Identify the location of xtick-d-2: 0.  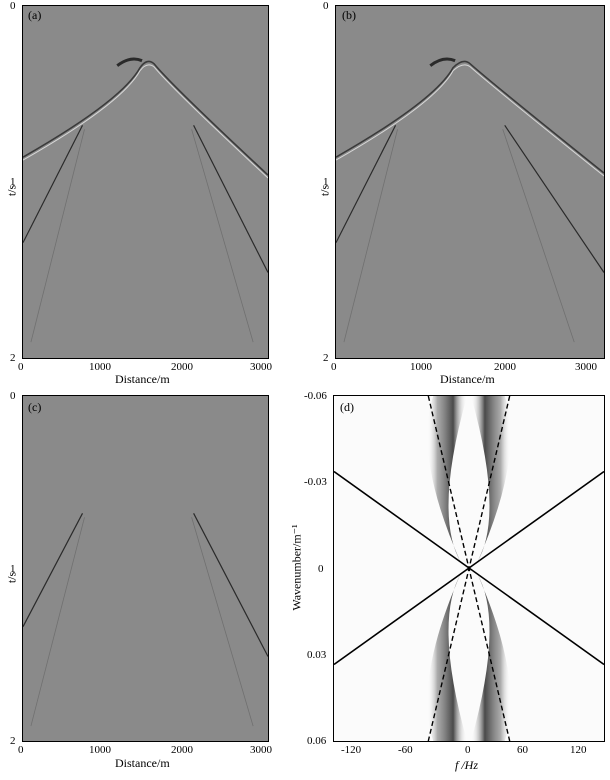
(468, 750).